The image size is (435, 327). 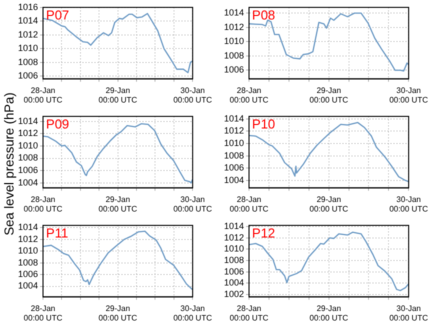 What do you see at coordinates (28, 7) in the screenshot?
I see `y-tick-label: 1016` at bounding box center [28, 7].